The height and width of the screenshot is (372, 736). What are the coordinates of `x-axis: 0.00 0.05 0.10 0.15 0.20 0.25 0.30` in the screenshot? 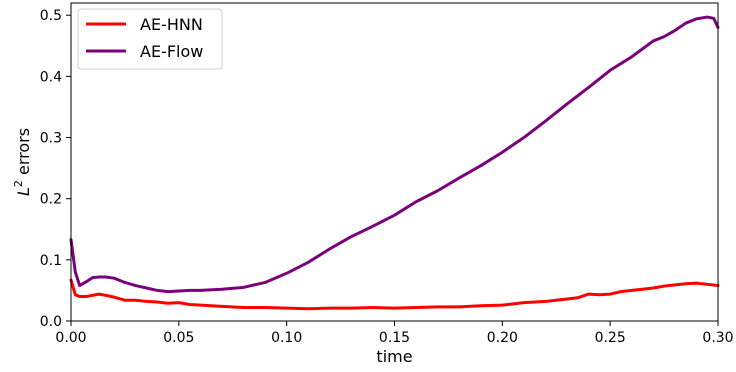 It's located at (394, 333).